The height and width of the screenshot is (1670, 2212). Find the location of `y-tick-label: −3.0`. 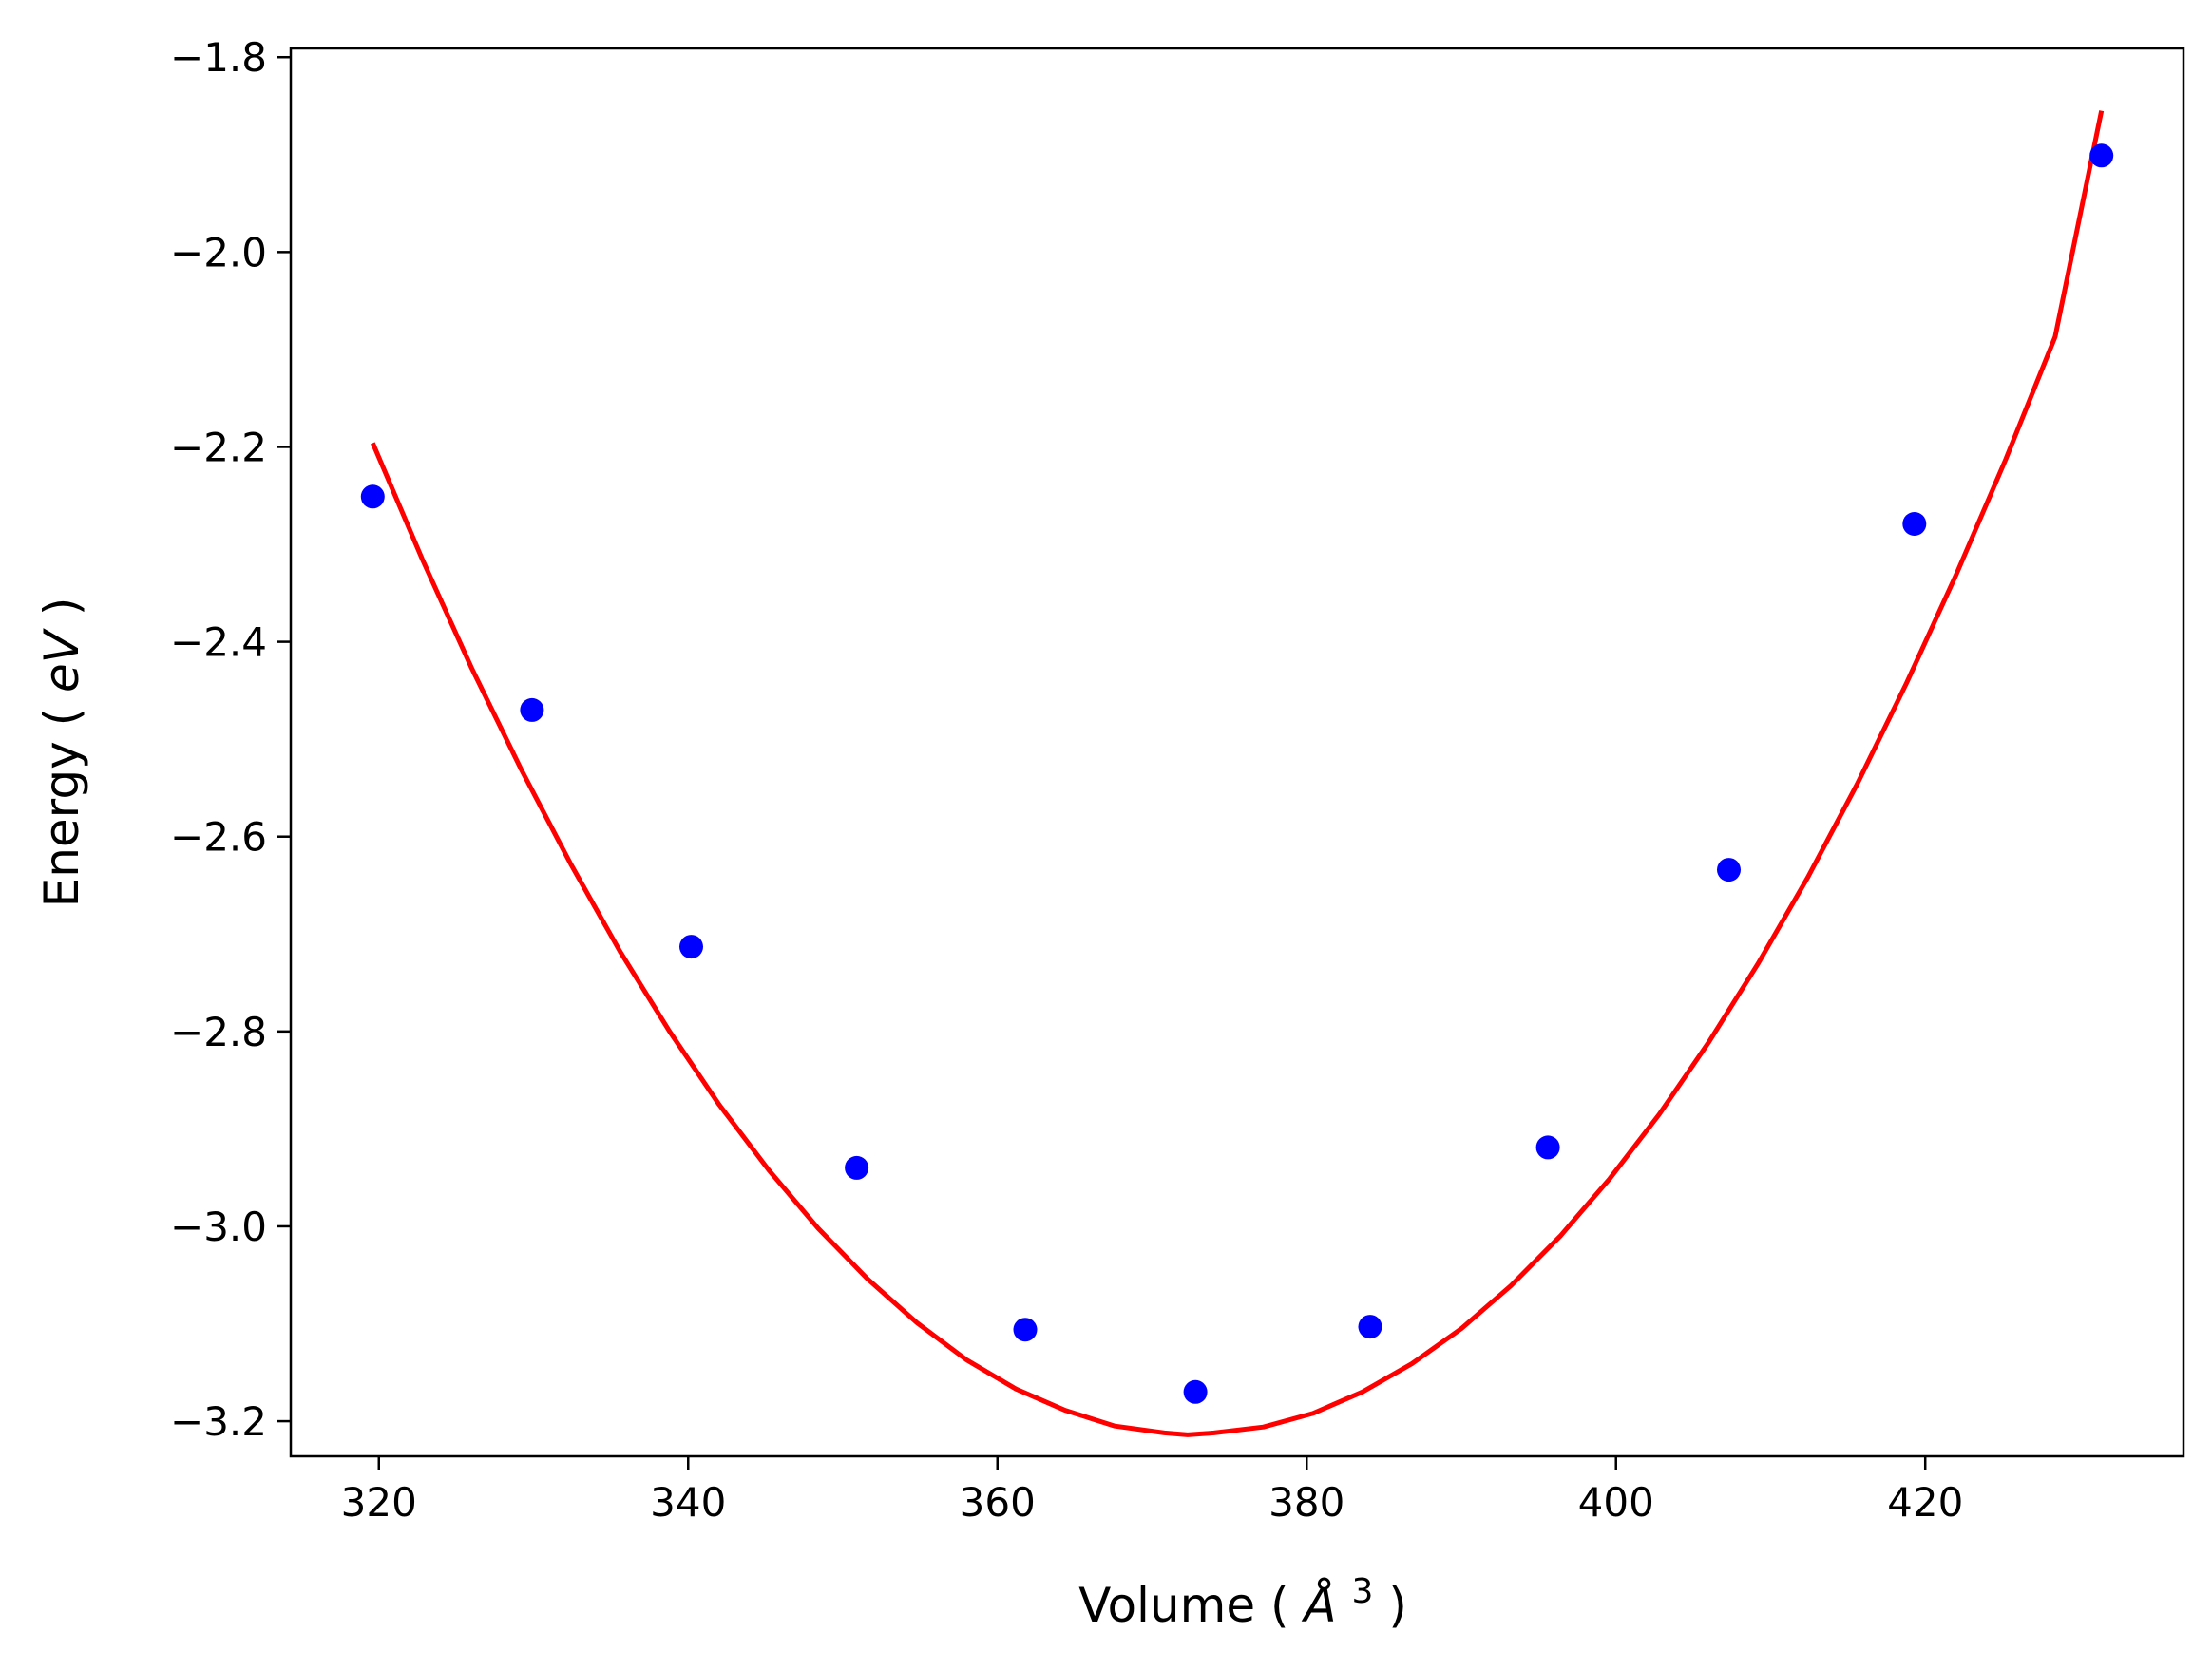

y-tick-label: −3.0 is located at coordinates (218, 1227).